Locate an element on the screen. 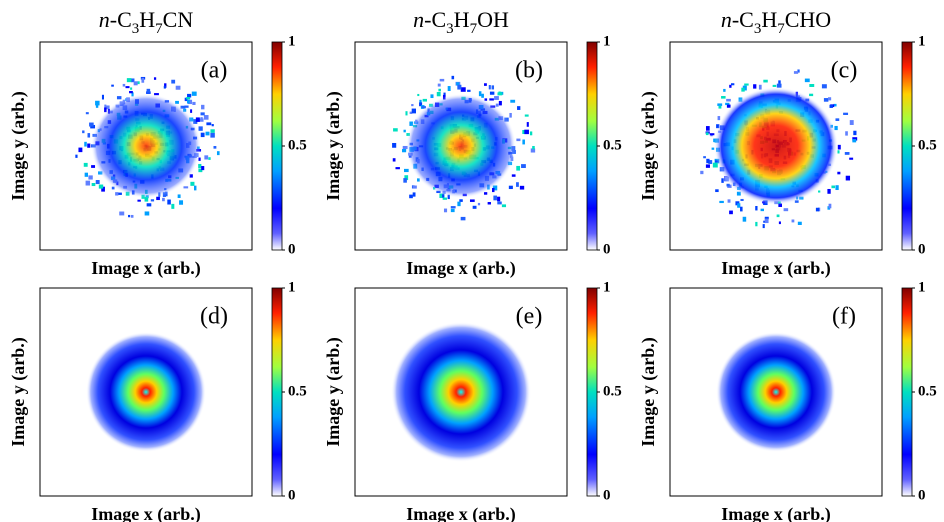 This screenshot has width=944, height=522. colorbar is located at coordinates (277, 392).